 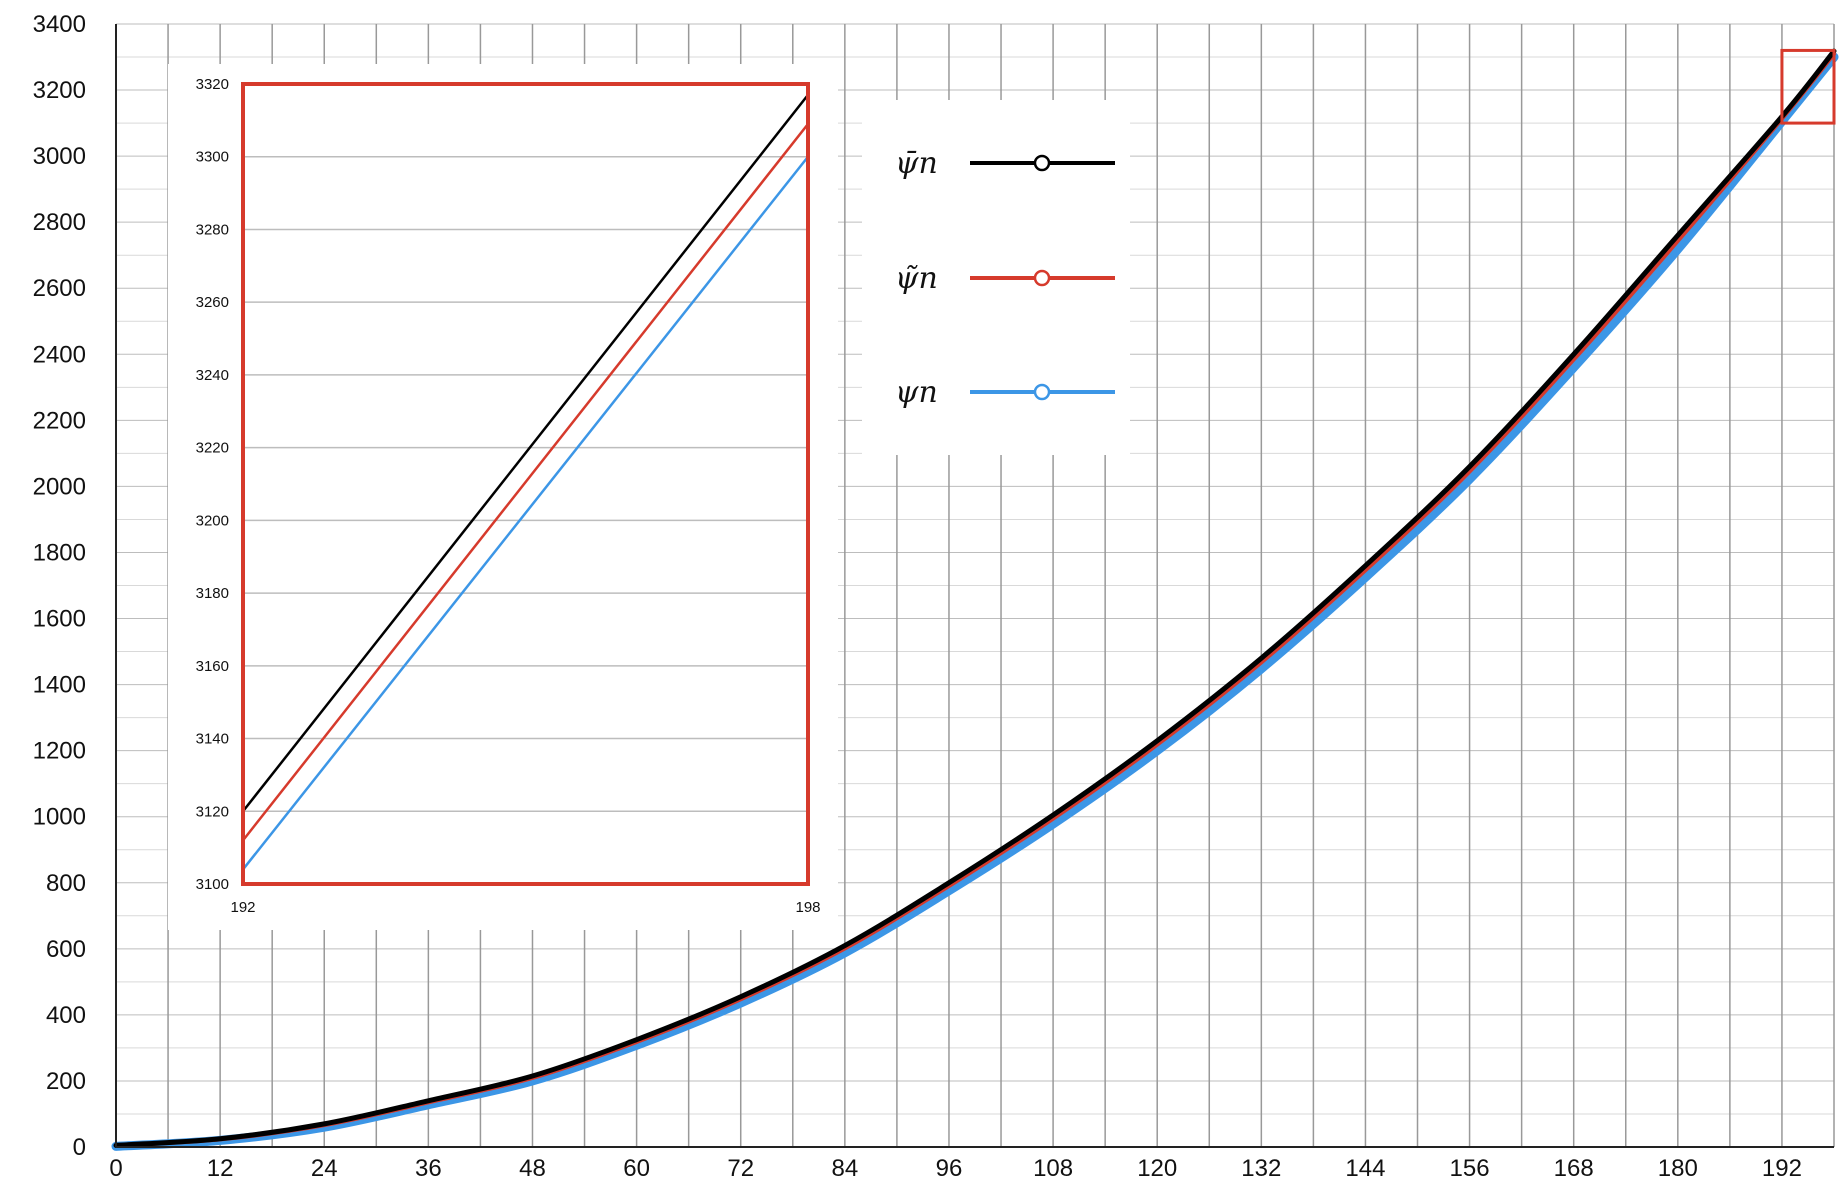 What do you see at coordinates (1157, 1168) in the screenshot?
I see `x-tick-label: 120` at bounding box center [1157, 1168].